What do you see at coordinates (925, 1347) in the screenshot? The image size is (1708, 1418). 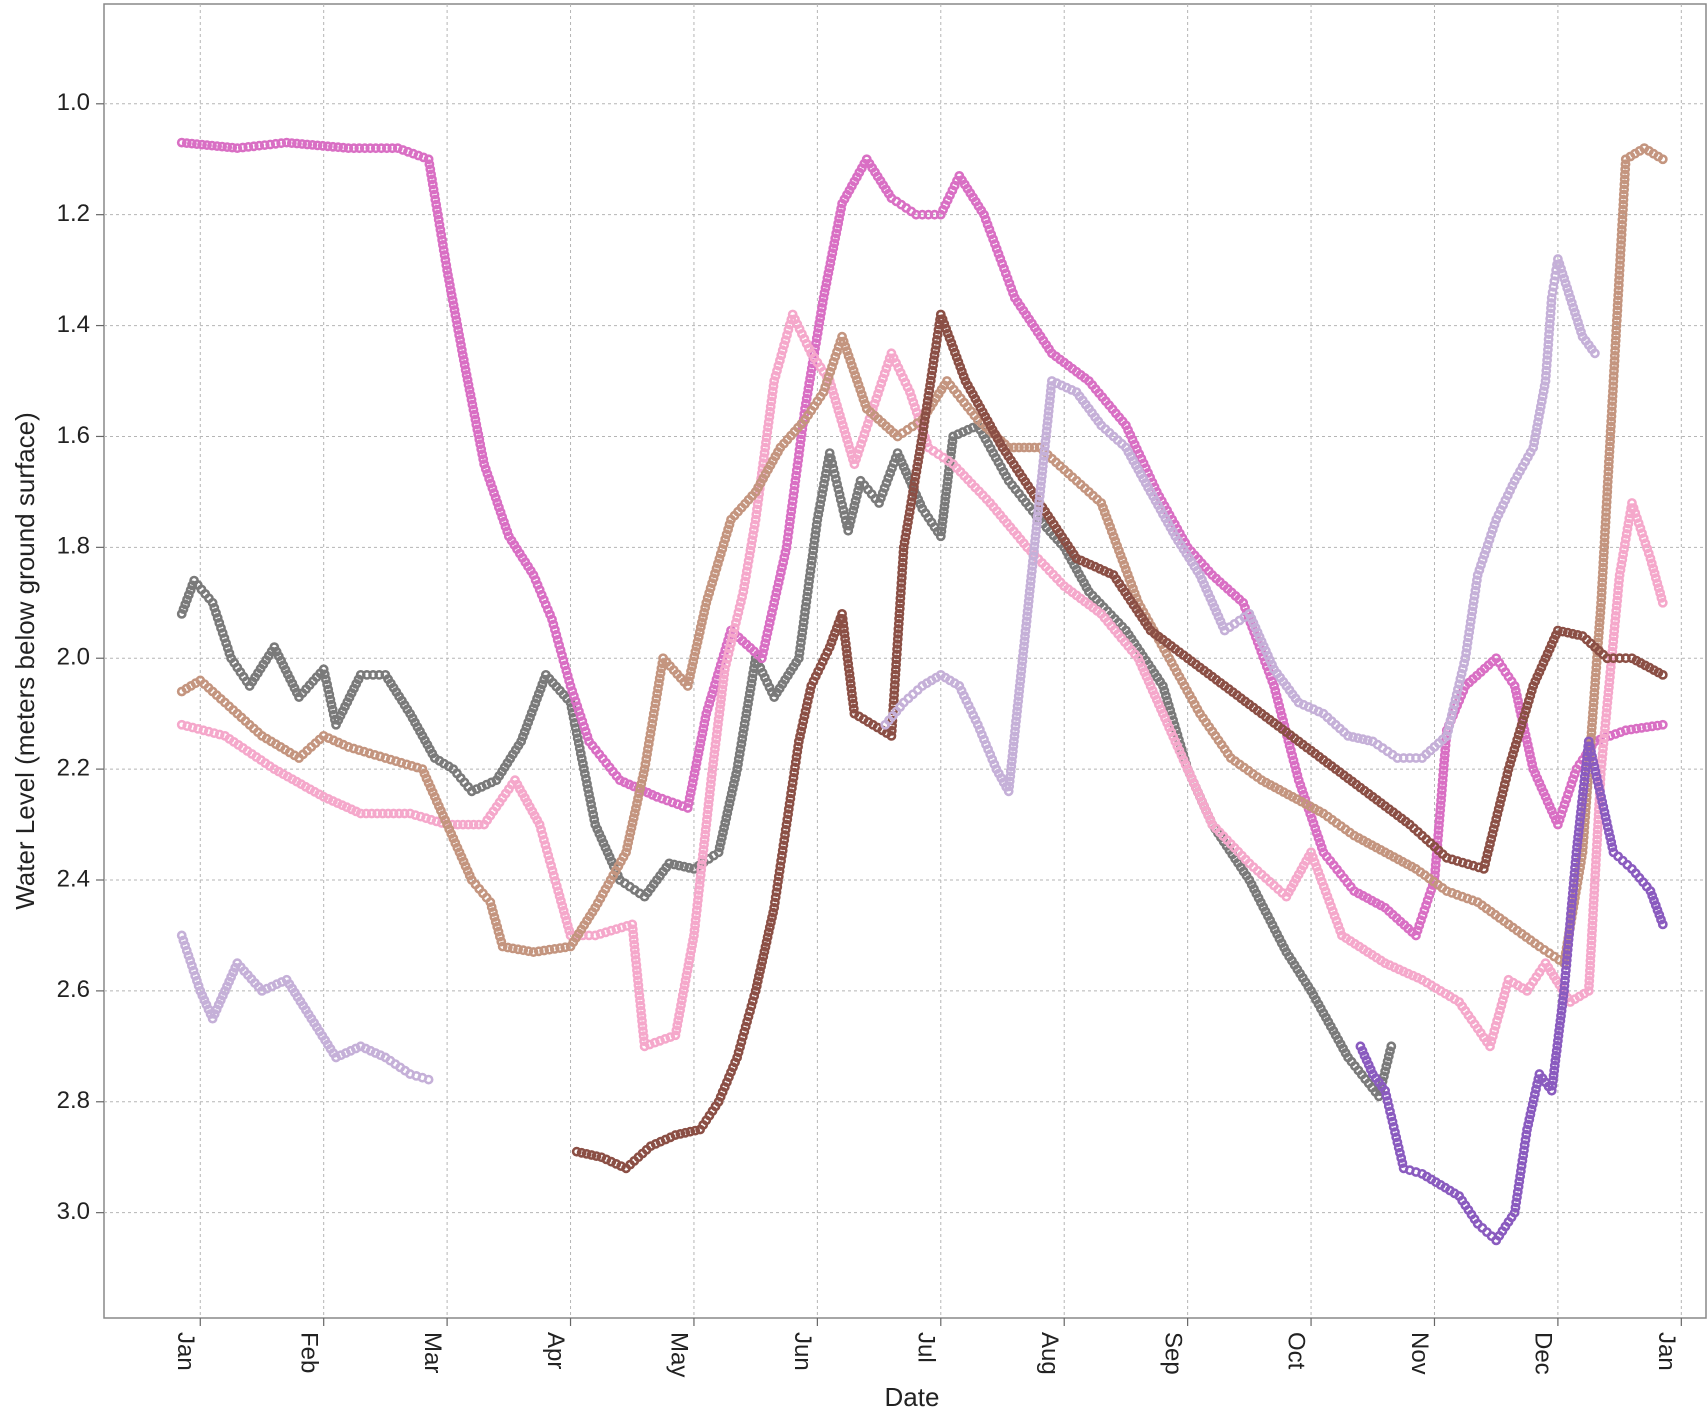 I see `x-tick-label: Jul` at bounding box center [925, 1347].